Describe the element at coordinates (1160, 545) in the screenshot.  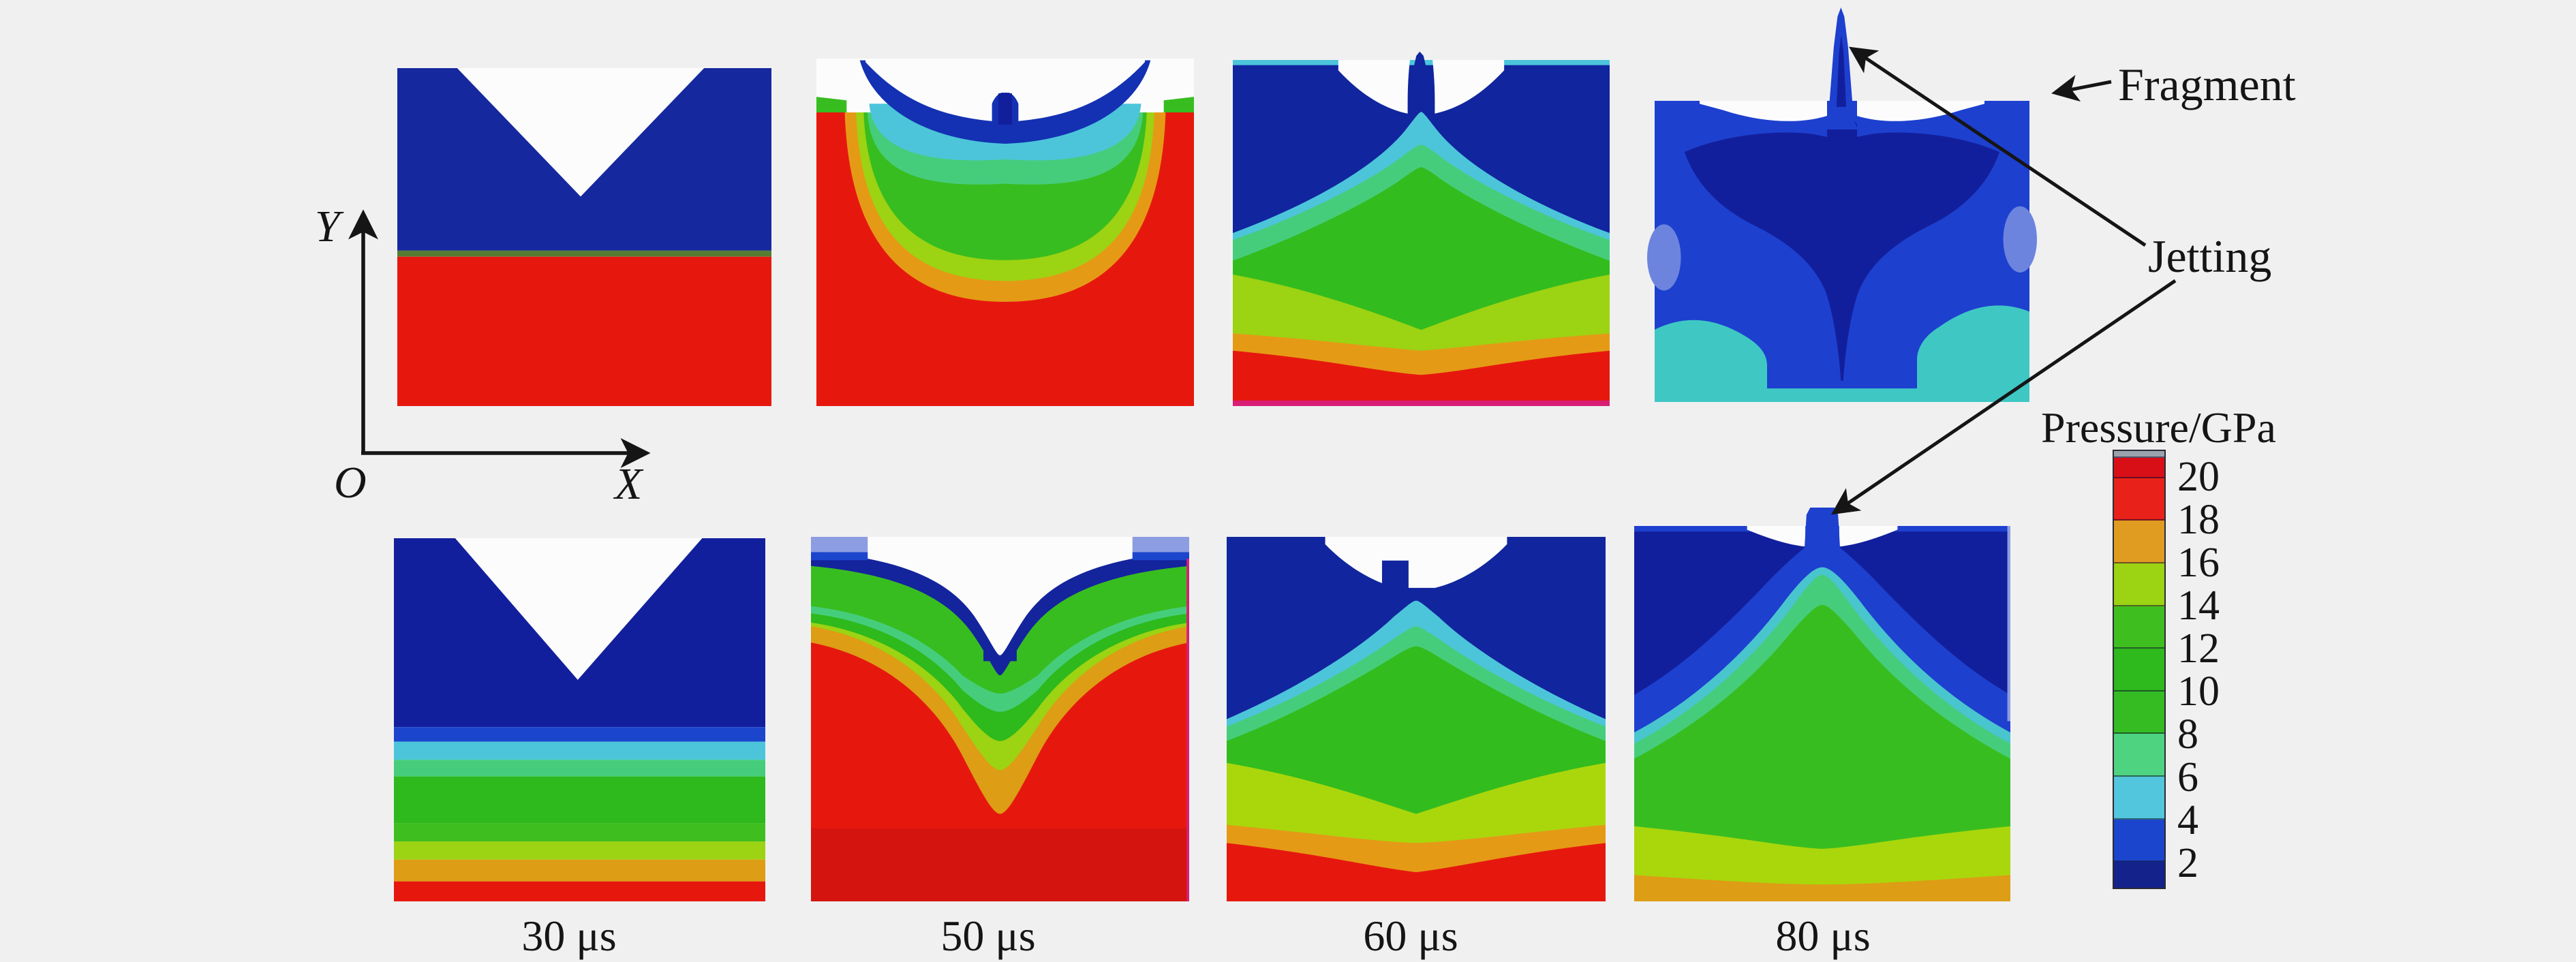
I see `lavender-shoulder-right` at that location.